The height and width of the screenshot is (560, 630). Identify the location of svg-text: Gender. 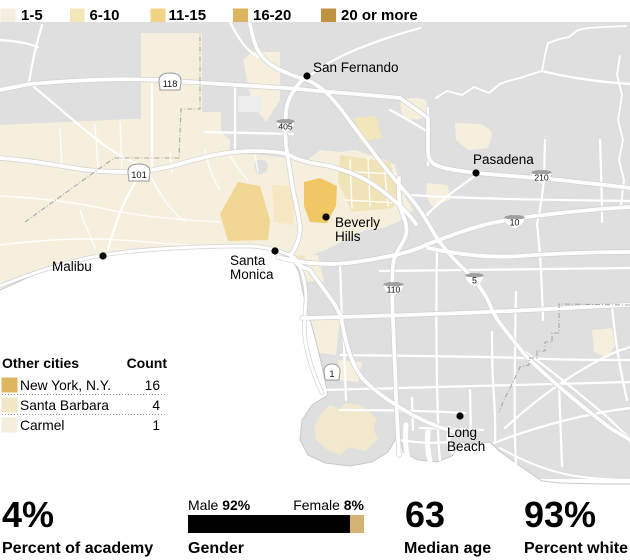
(216, 548).